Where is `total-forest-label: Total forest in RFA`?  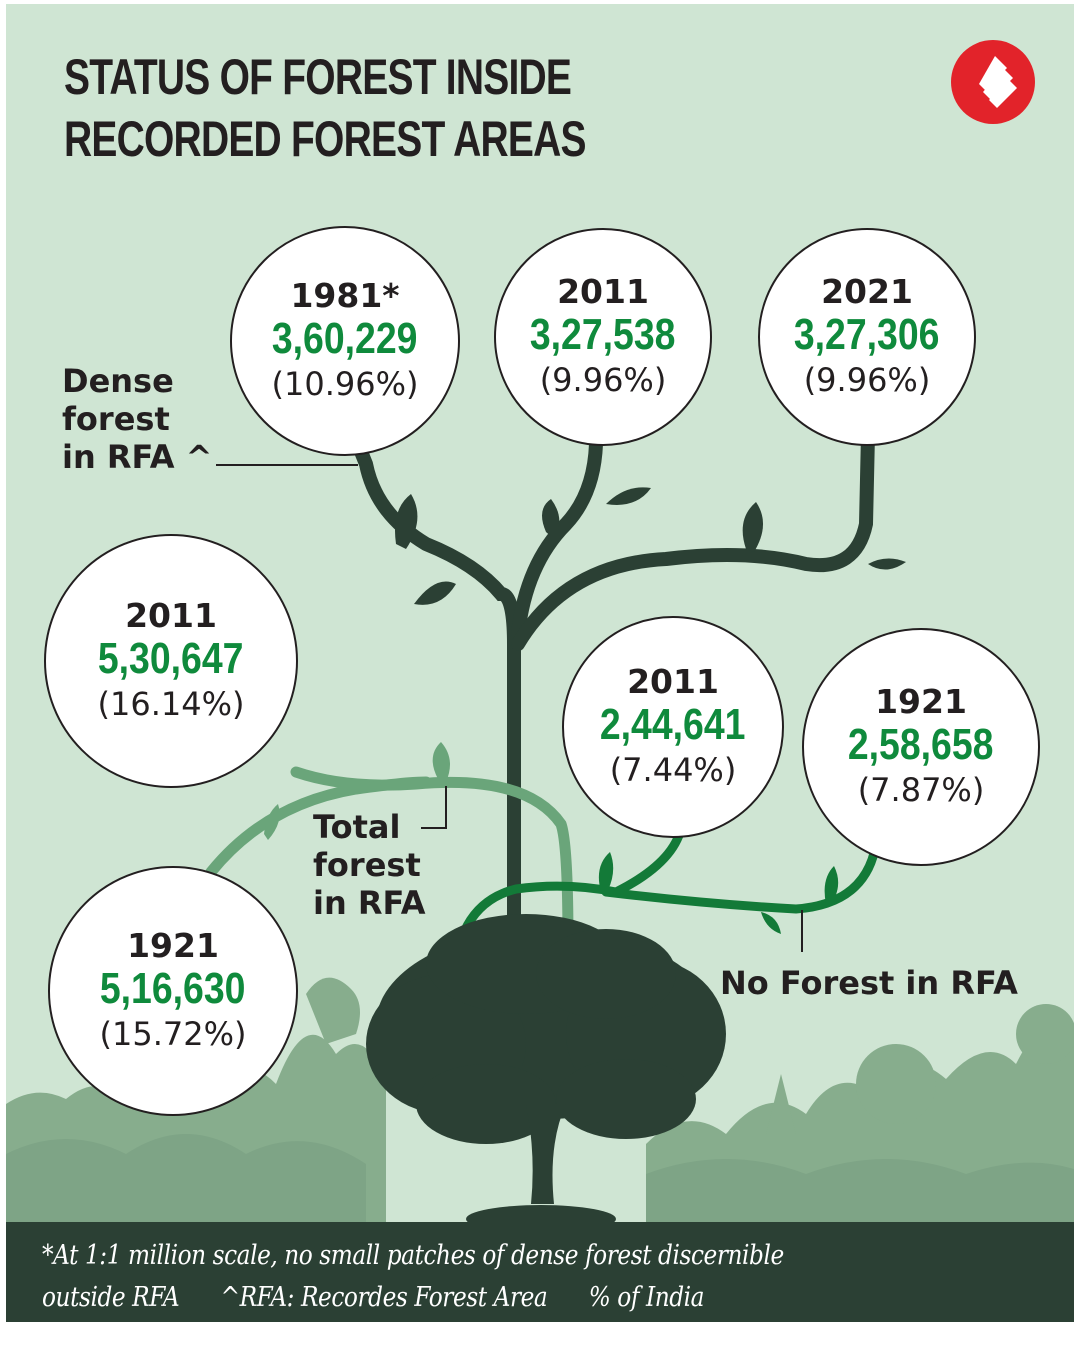
total-forest-label: Total forest in RFA is located at coordinates (369, 865).